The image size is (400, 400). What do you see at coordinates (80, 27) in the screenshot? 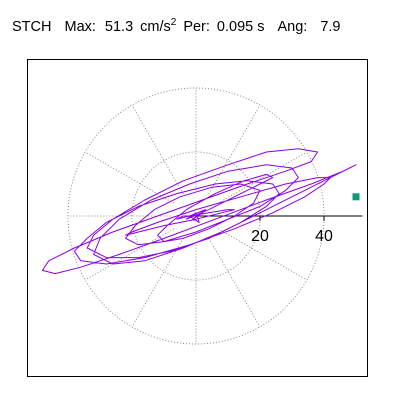
I see `max-label: Max:` at bounding box center [80, 27].